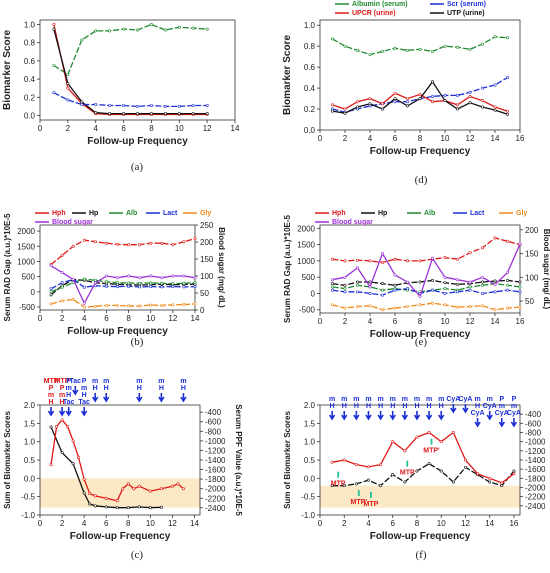  What do you see at coordinates (407, 473) in the screenshot?
I see `treatment-label: MTP` at bounding box center [407, 473].